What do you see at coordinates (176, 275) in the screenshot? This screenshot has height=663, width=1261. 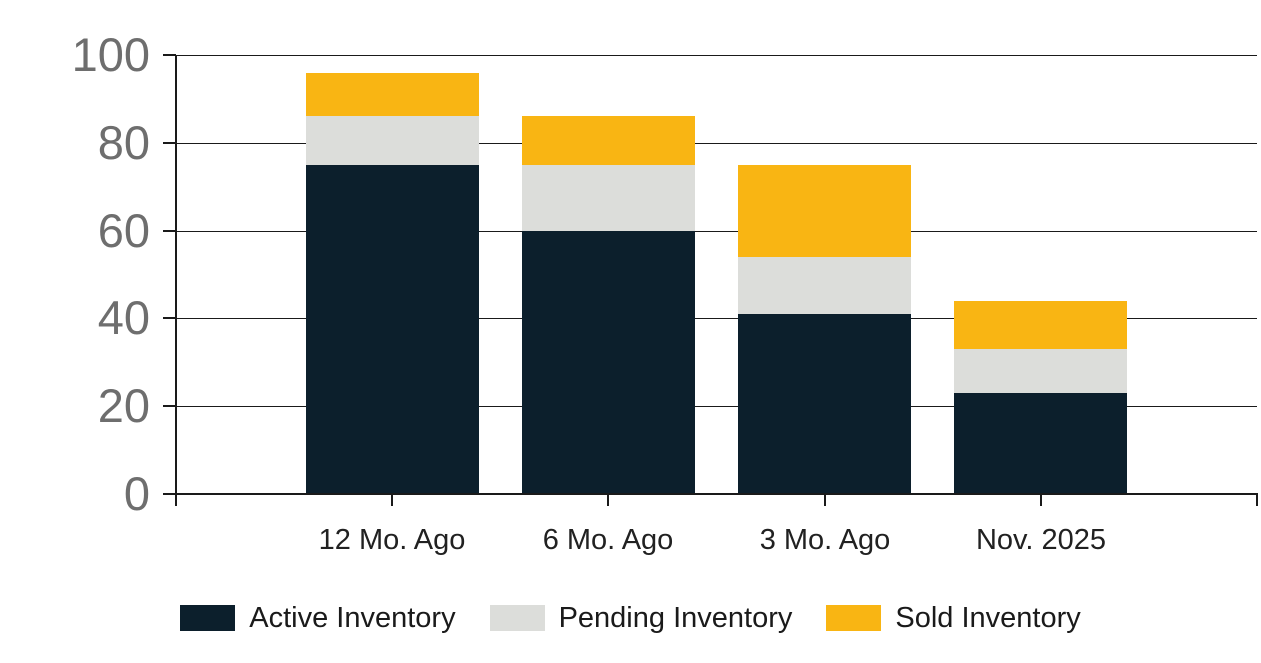 I see `y-axis-line` at bounding box center [176, 275].